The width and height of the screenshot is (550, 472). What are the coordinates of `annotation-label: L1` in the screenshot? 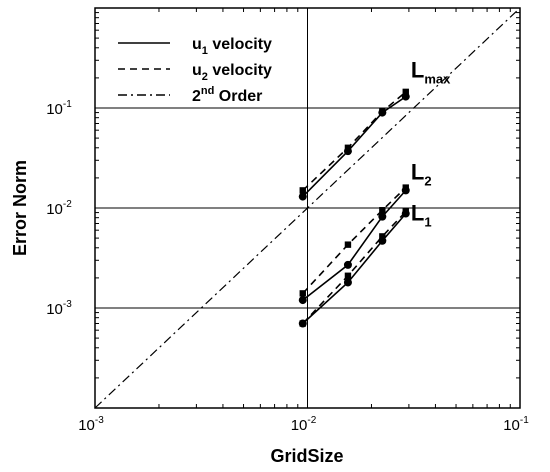 It's located at (421, 215).